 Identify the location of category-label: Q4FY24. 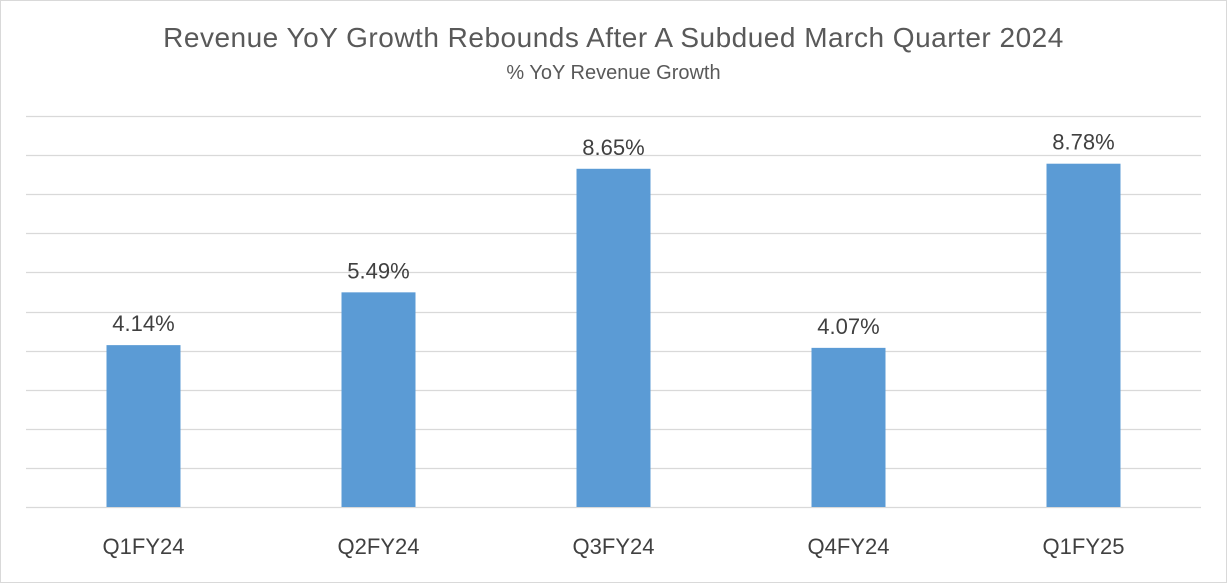
(849, 546).